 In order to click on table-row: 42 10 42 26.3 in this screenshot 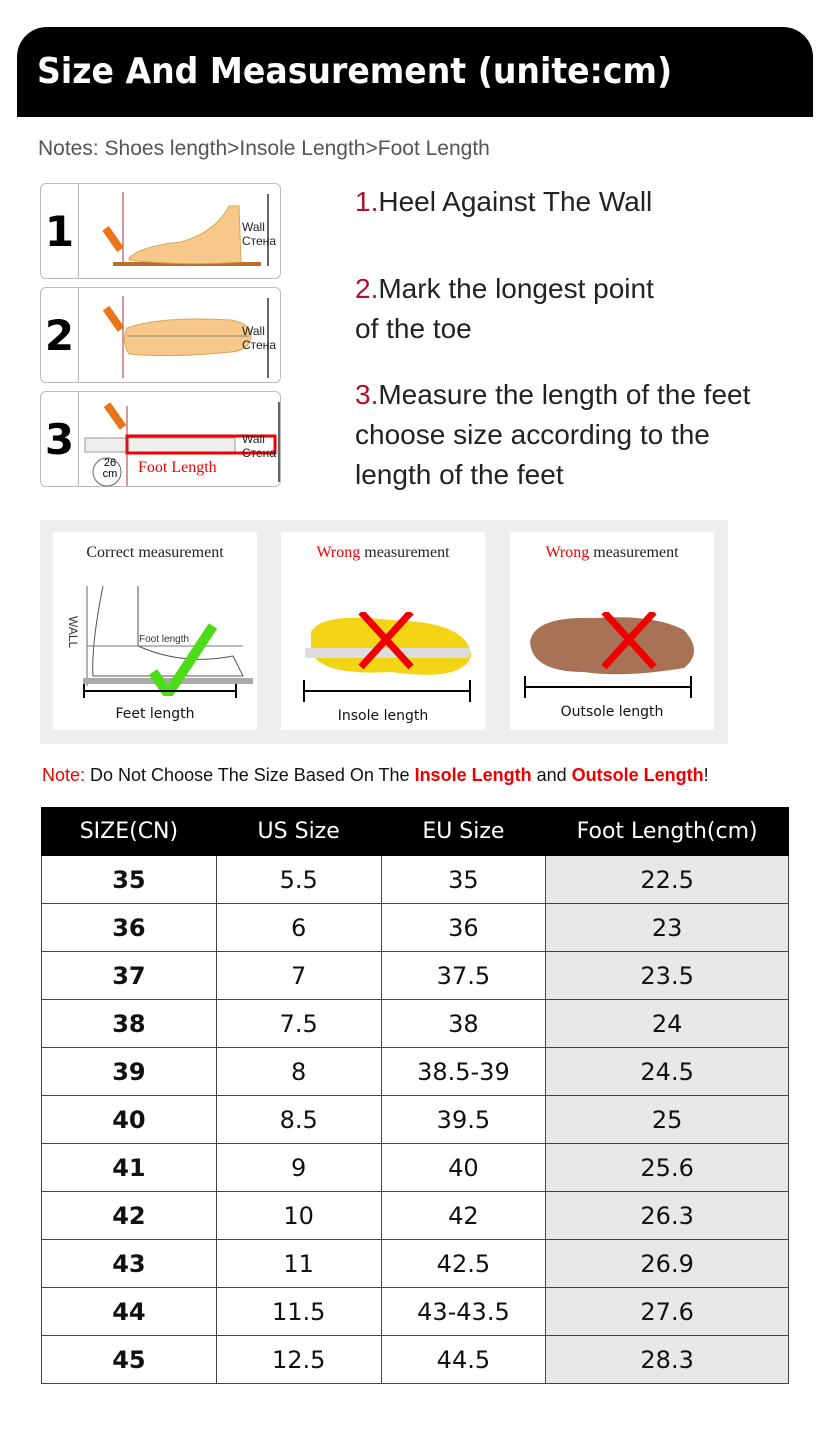, I will do `click(415, 1215)`.